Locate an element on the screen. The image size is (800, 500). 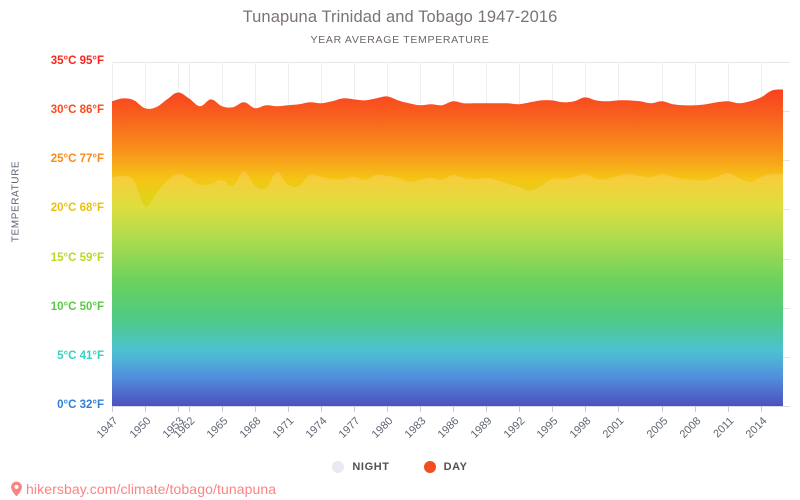
x-tick-mark-2005 is located at coordinates (662, 409).